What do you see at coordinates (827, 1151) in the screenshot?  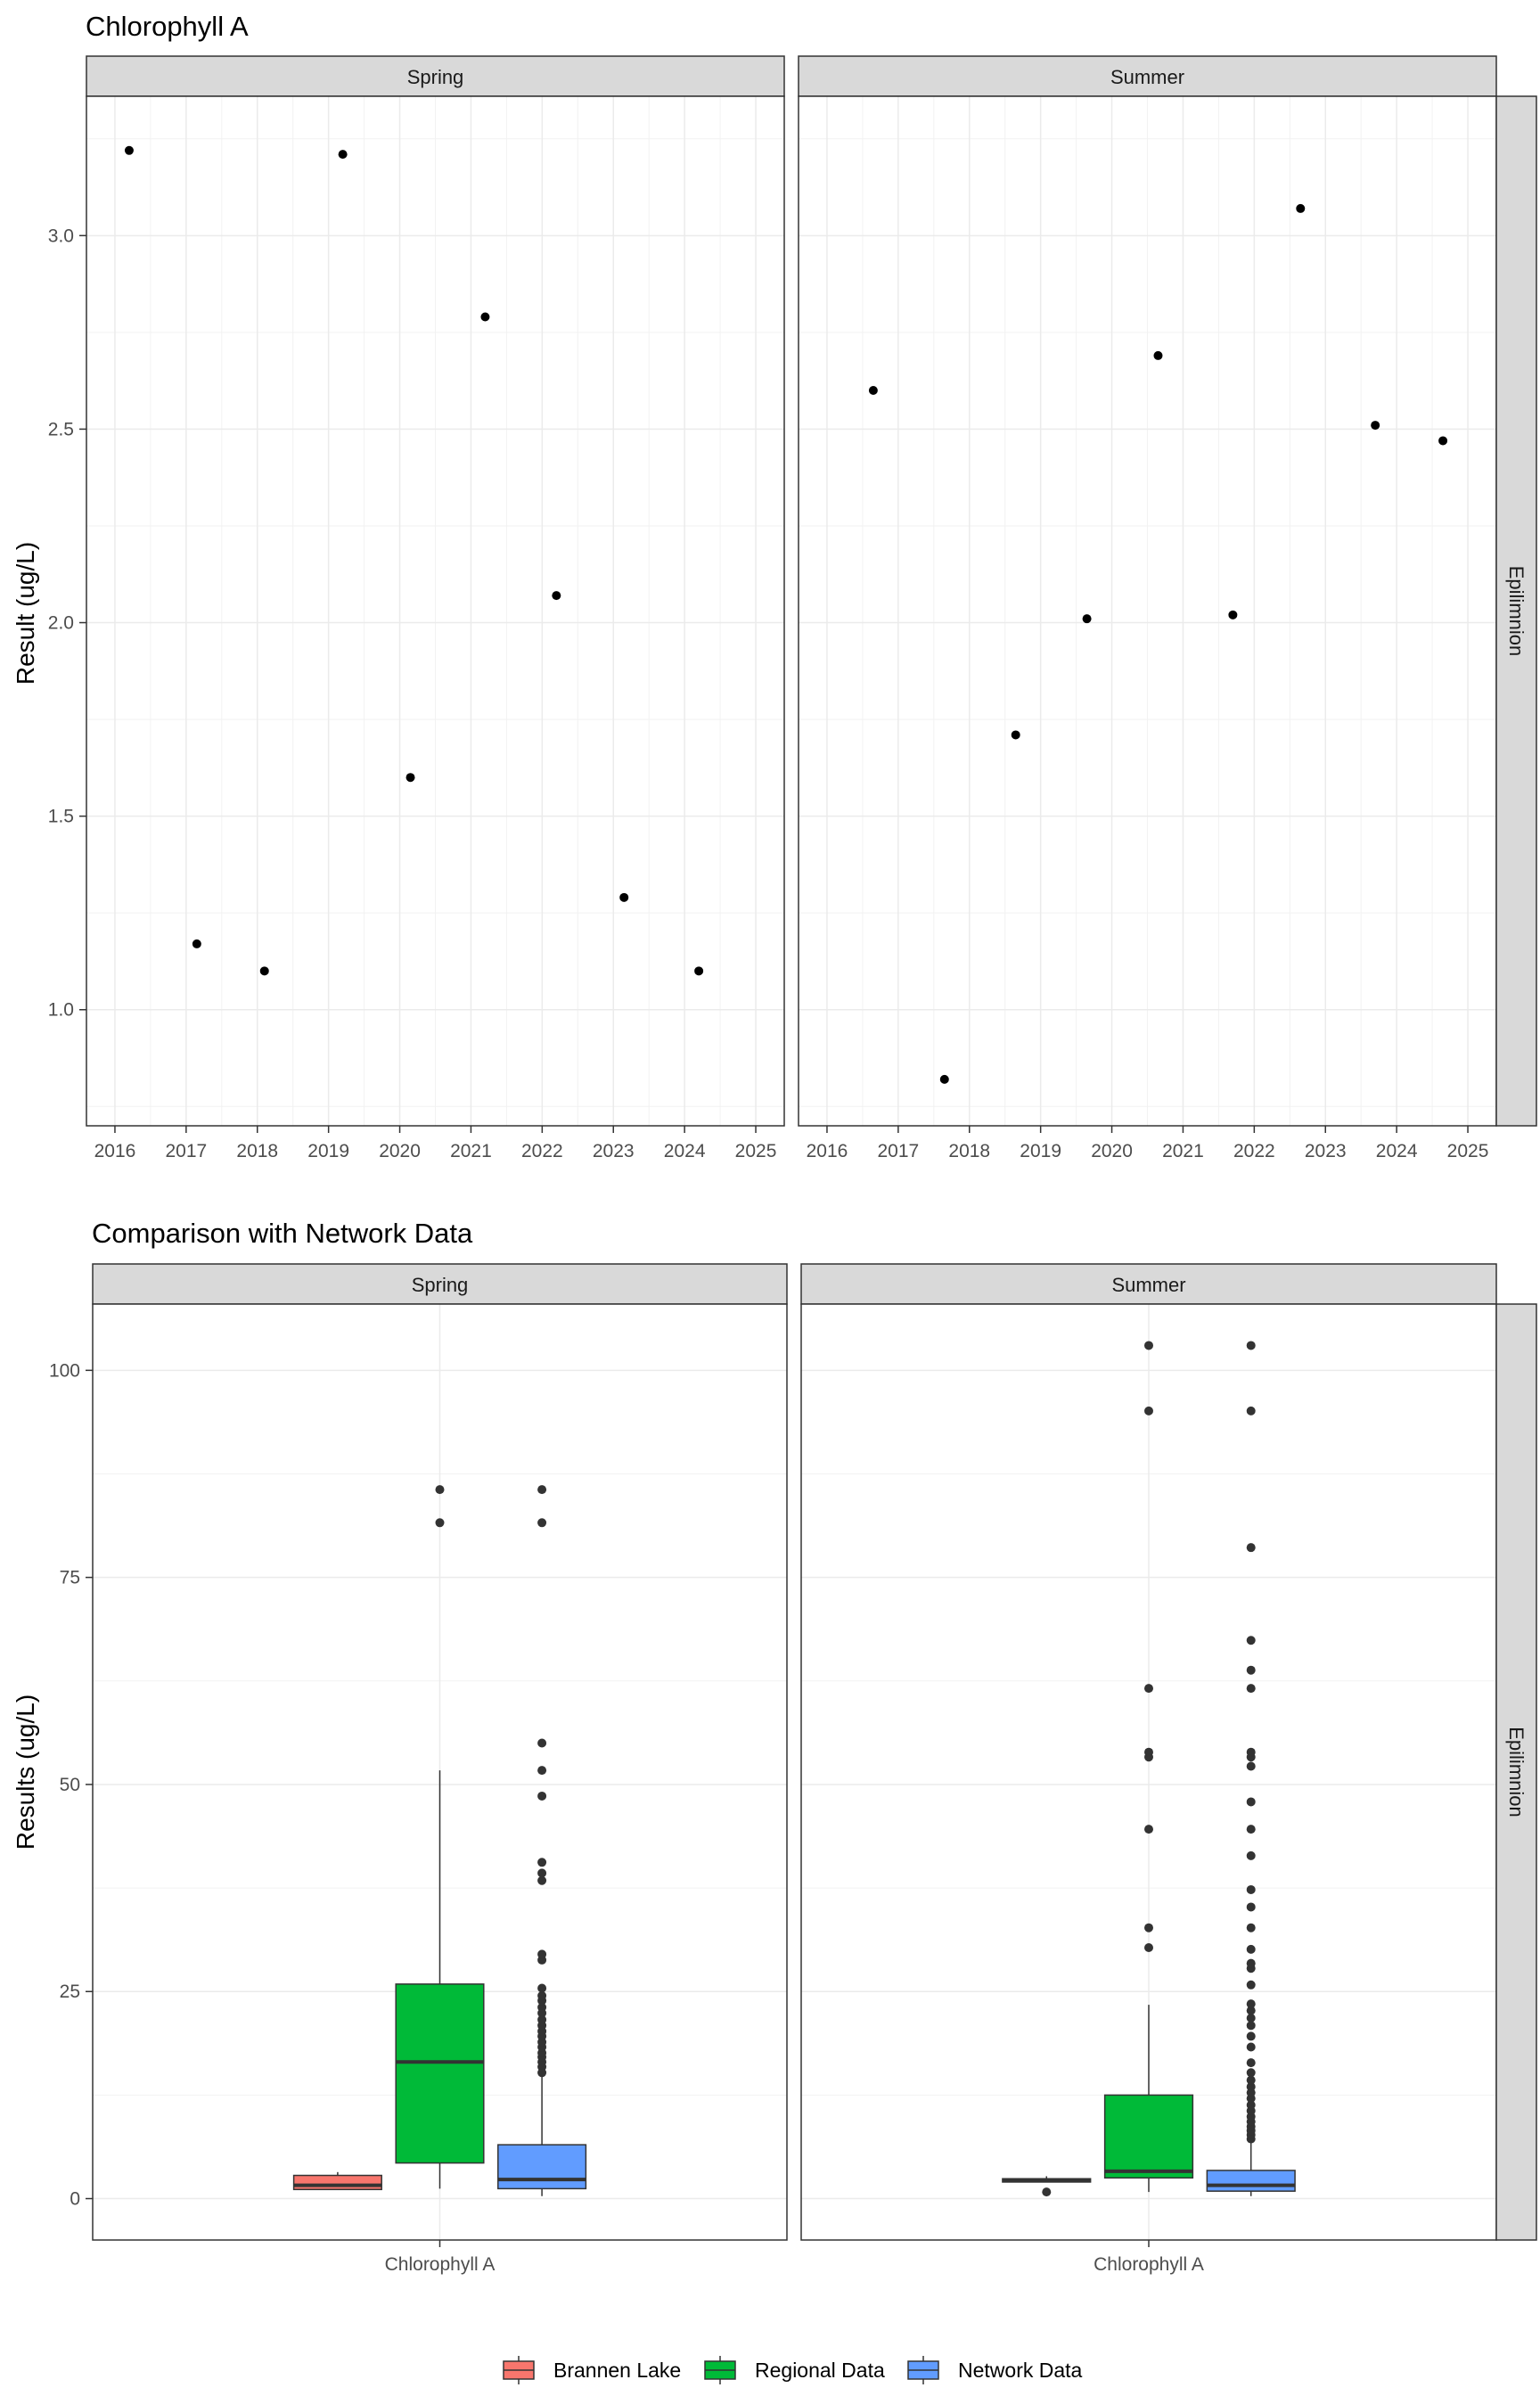 I see `chart1-summer-x-tick-label: 2016` at bounding box center [827, 1151].